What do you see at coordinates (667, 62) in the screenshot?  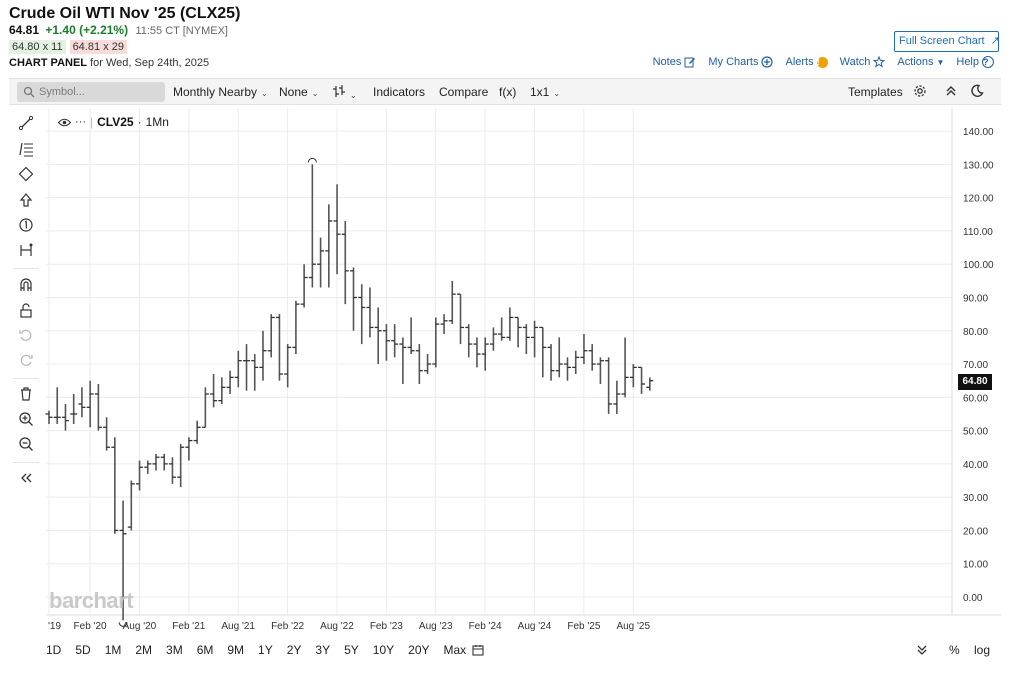 I see `notes-label: Notes` at bounding box center [667, 62].